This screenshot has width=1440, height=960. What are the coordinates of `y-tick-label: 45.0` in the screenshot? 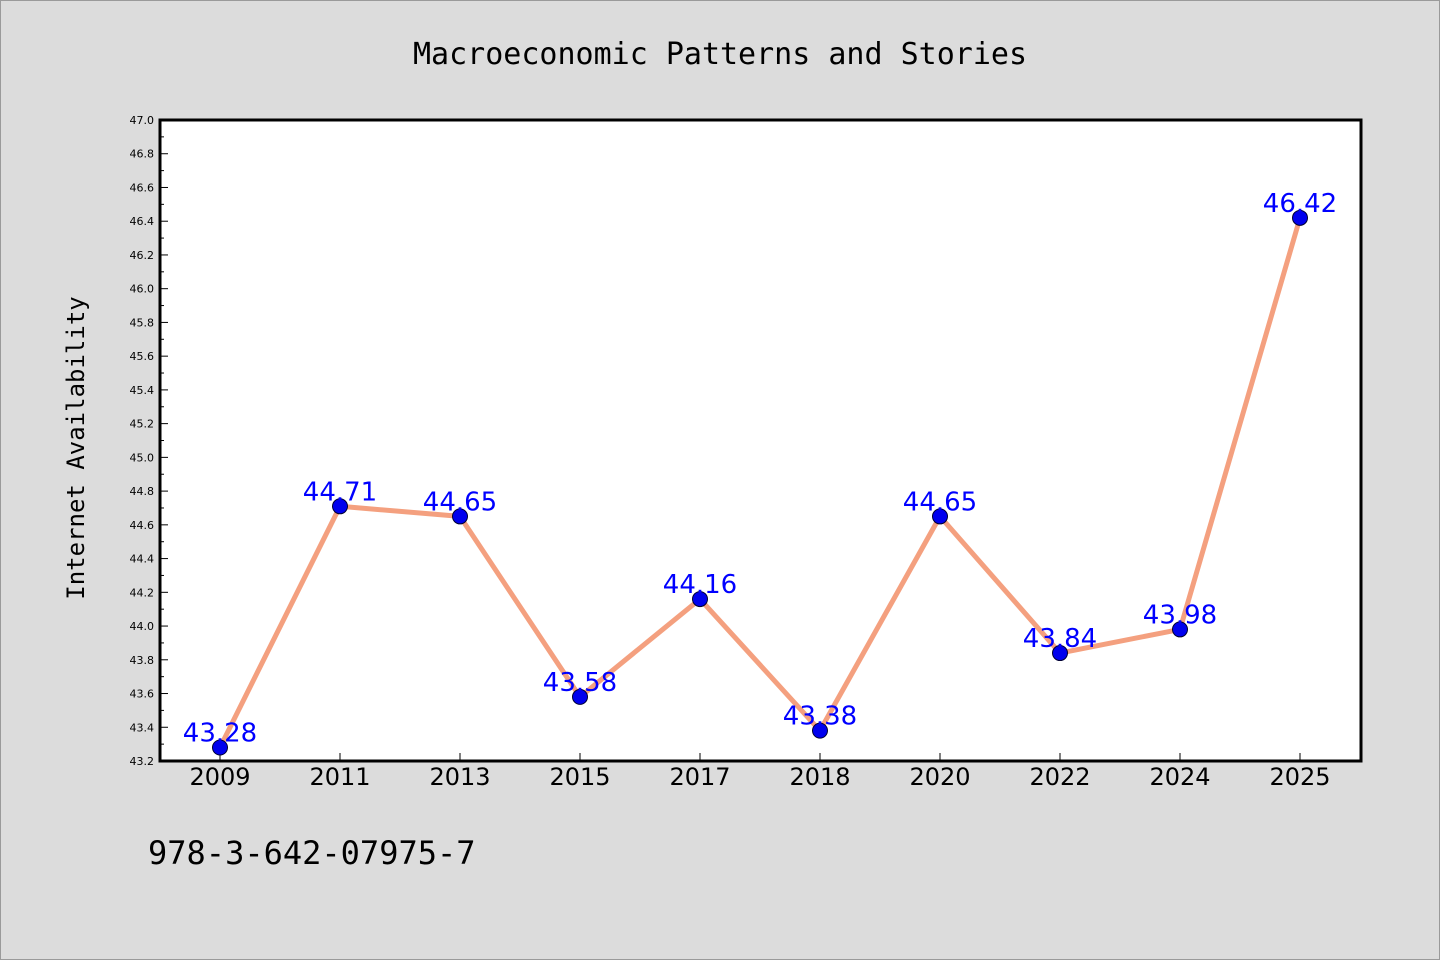 It's located at (142, 457).